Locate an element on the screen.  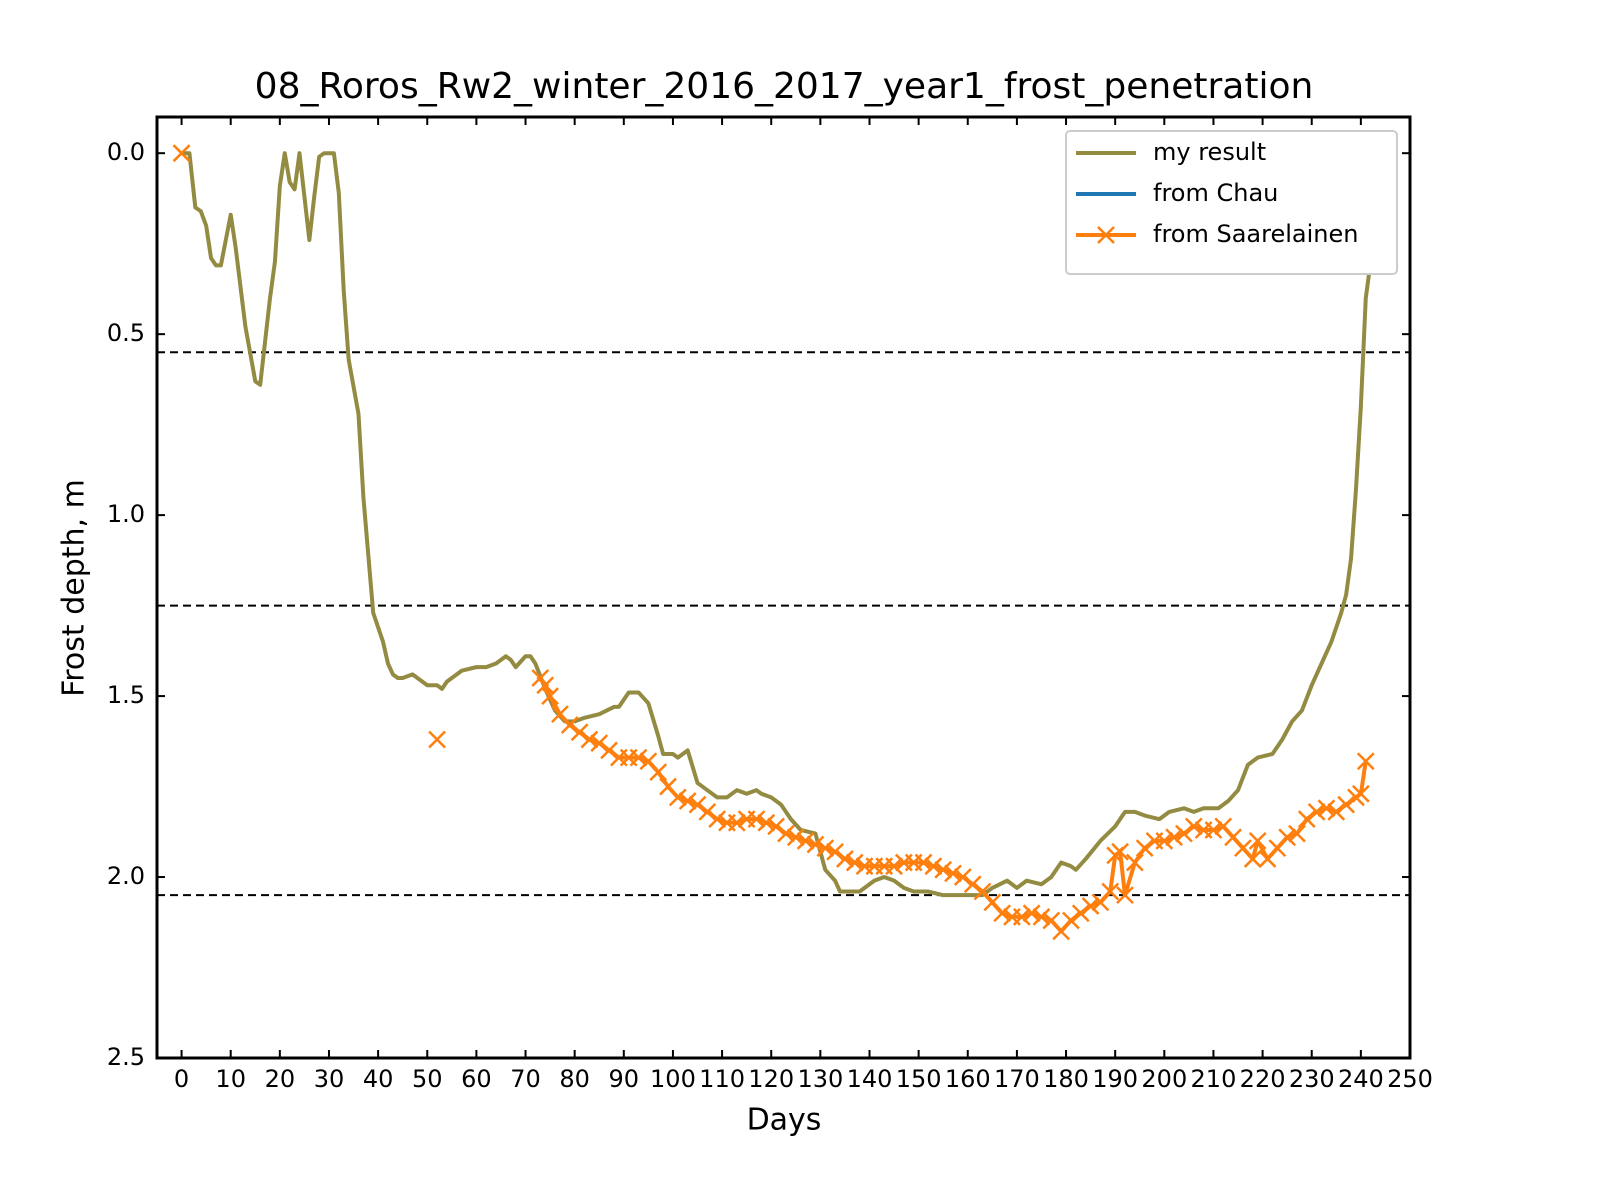
x-tick-label: 110 is located at coordinates (722, 1079).